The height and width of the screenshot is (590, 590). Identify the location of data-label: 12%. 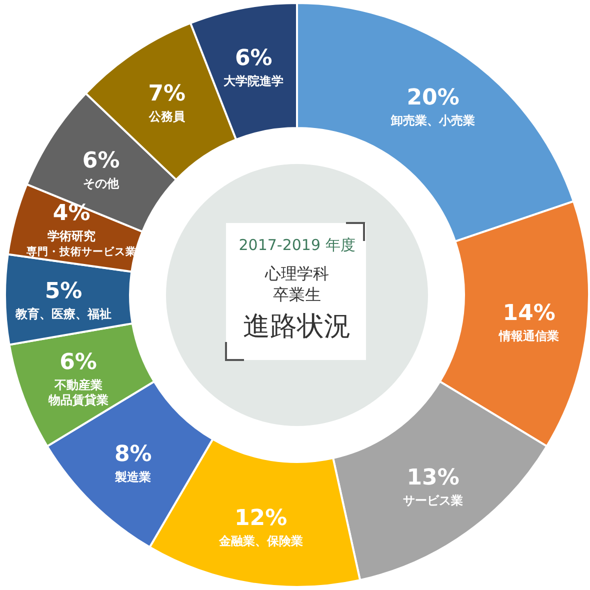
(261, 519).